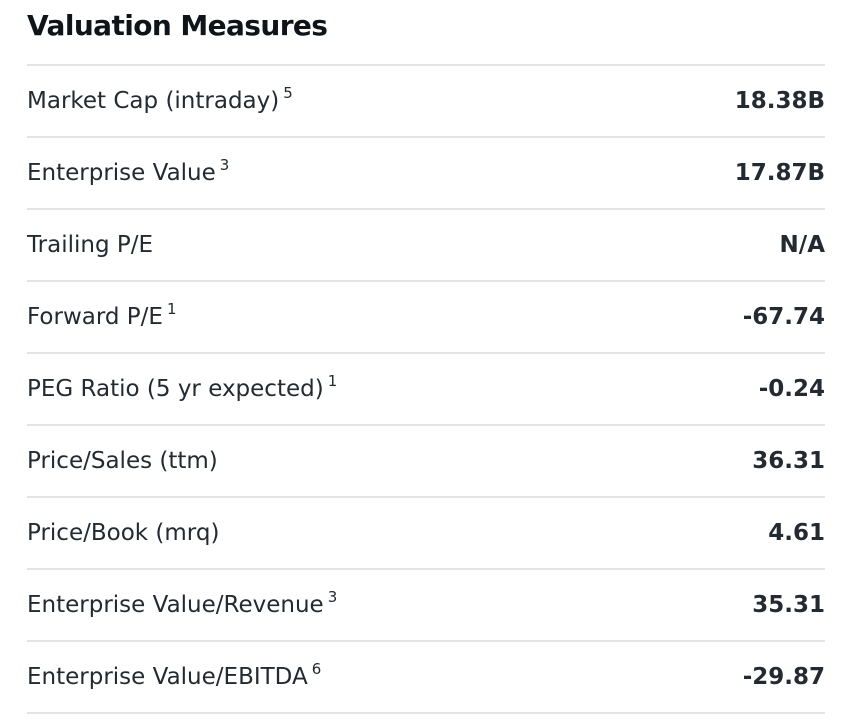 The width and height of the screenshot is (842, 724). Describe the element at coordinates (288, 93) in the screenshot. I see `footnote-marker: 5` at that location.